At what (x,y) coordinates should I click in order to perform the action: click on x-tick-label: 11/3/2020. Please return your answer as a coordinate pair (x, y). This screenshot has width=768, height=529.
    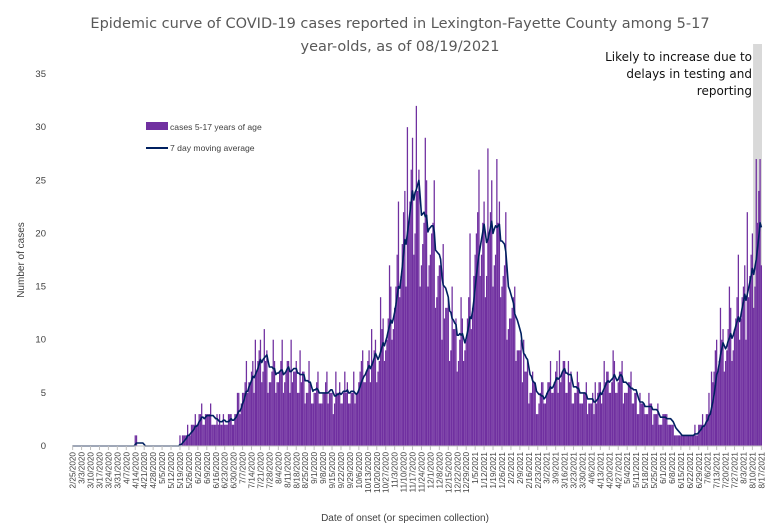
    Looking at the image, I should click on (395, 470).